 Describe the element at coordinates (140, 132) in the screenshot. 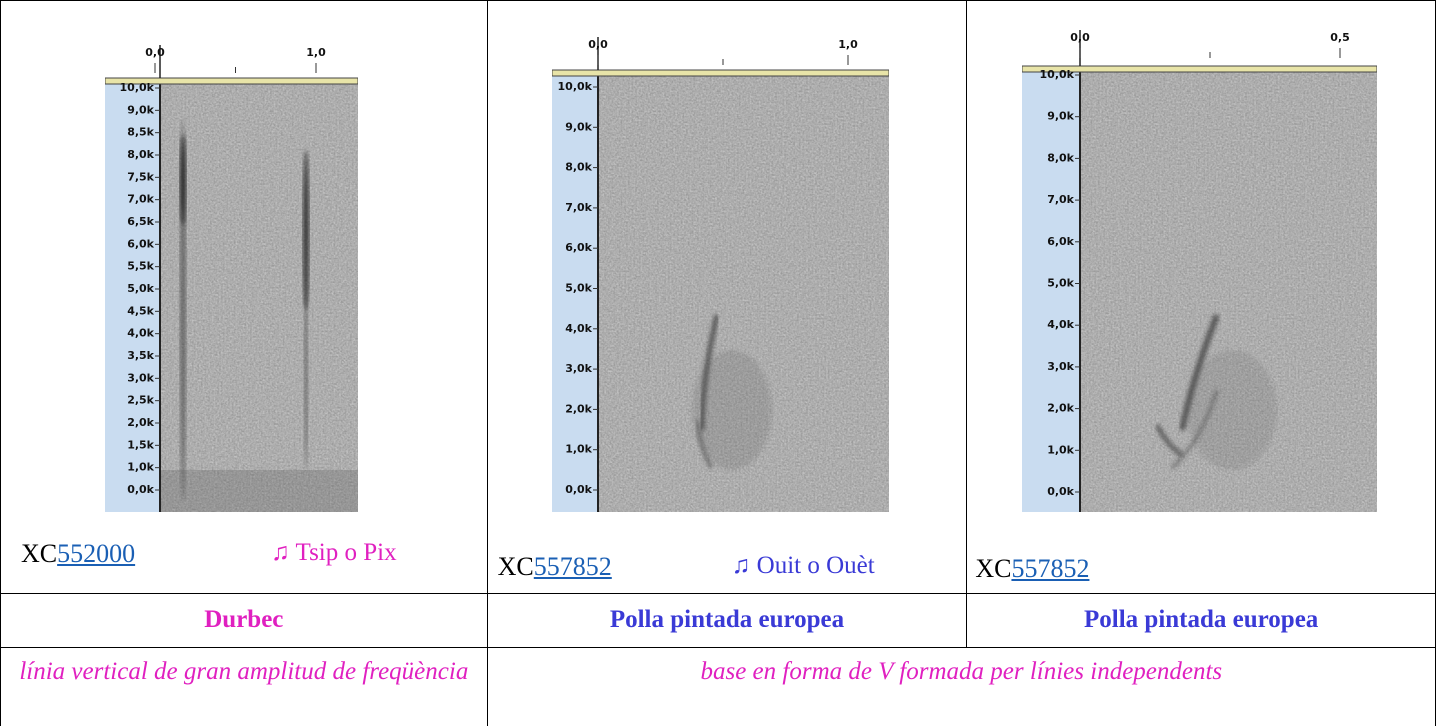

I see `y-tick-label: 8,5k` at that location.